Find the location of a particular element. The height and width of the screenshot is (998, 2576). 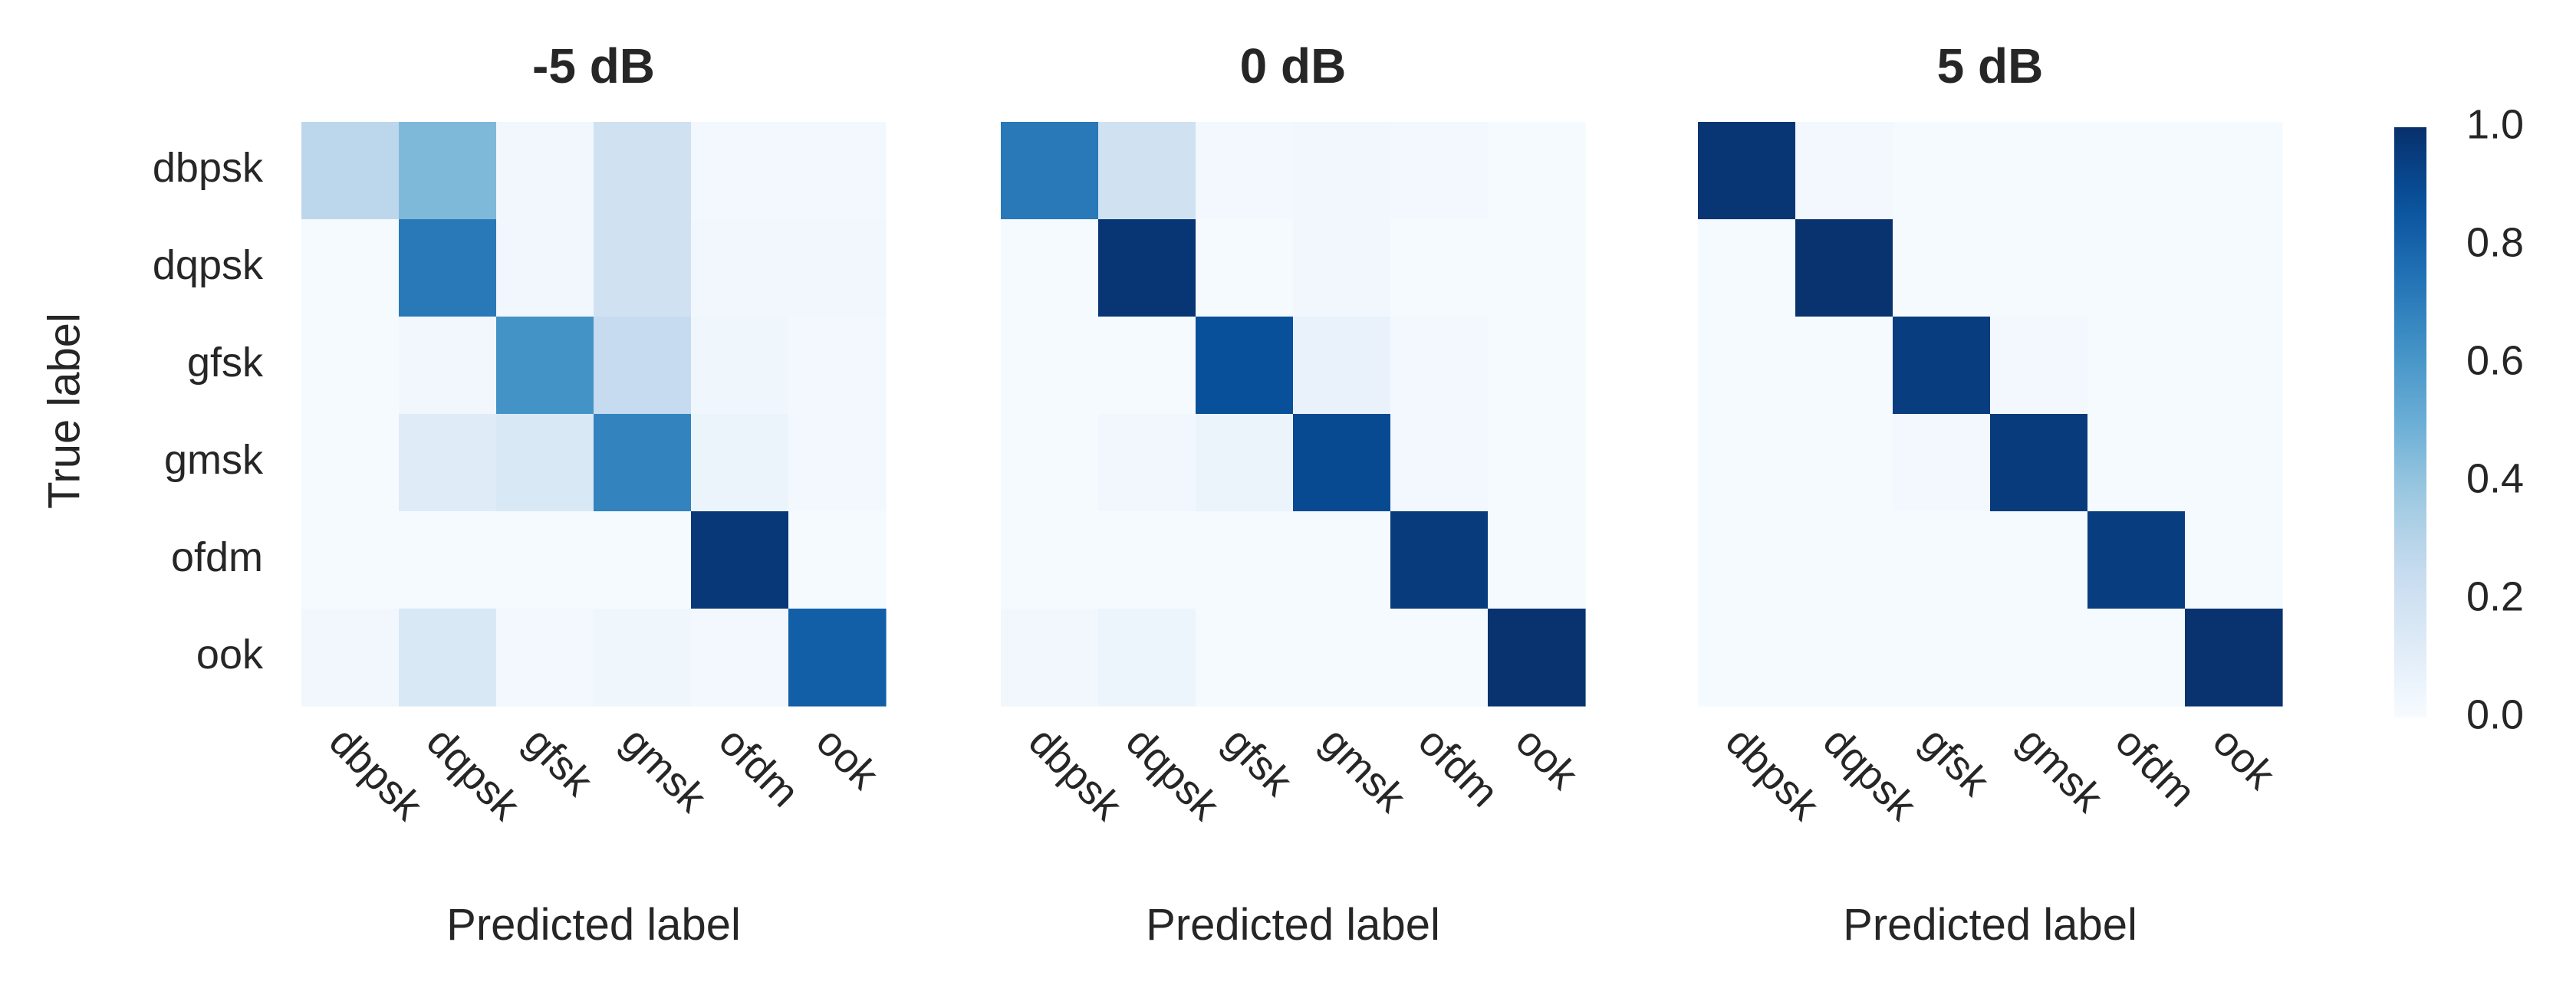

y-tick-label: dbpsk is located at coordinates (208, 168).